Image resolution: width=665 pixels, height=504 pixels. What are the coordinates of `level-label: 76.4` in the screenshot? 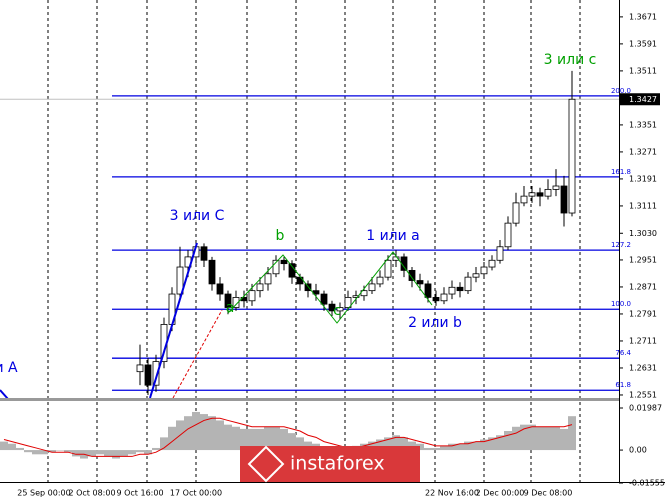 It's located at (623, 353).